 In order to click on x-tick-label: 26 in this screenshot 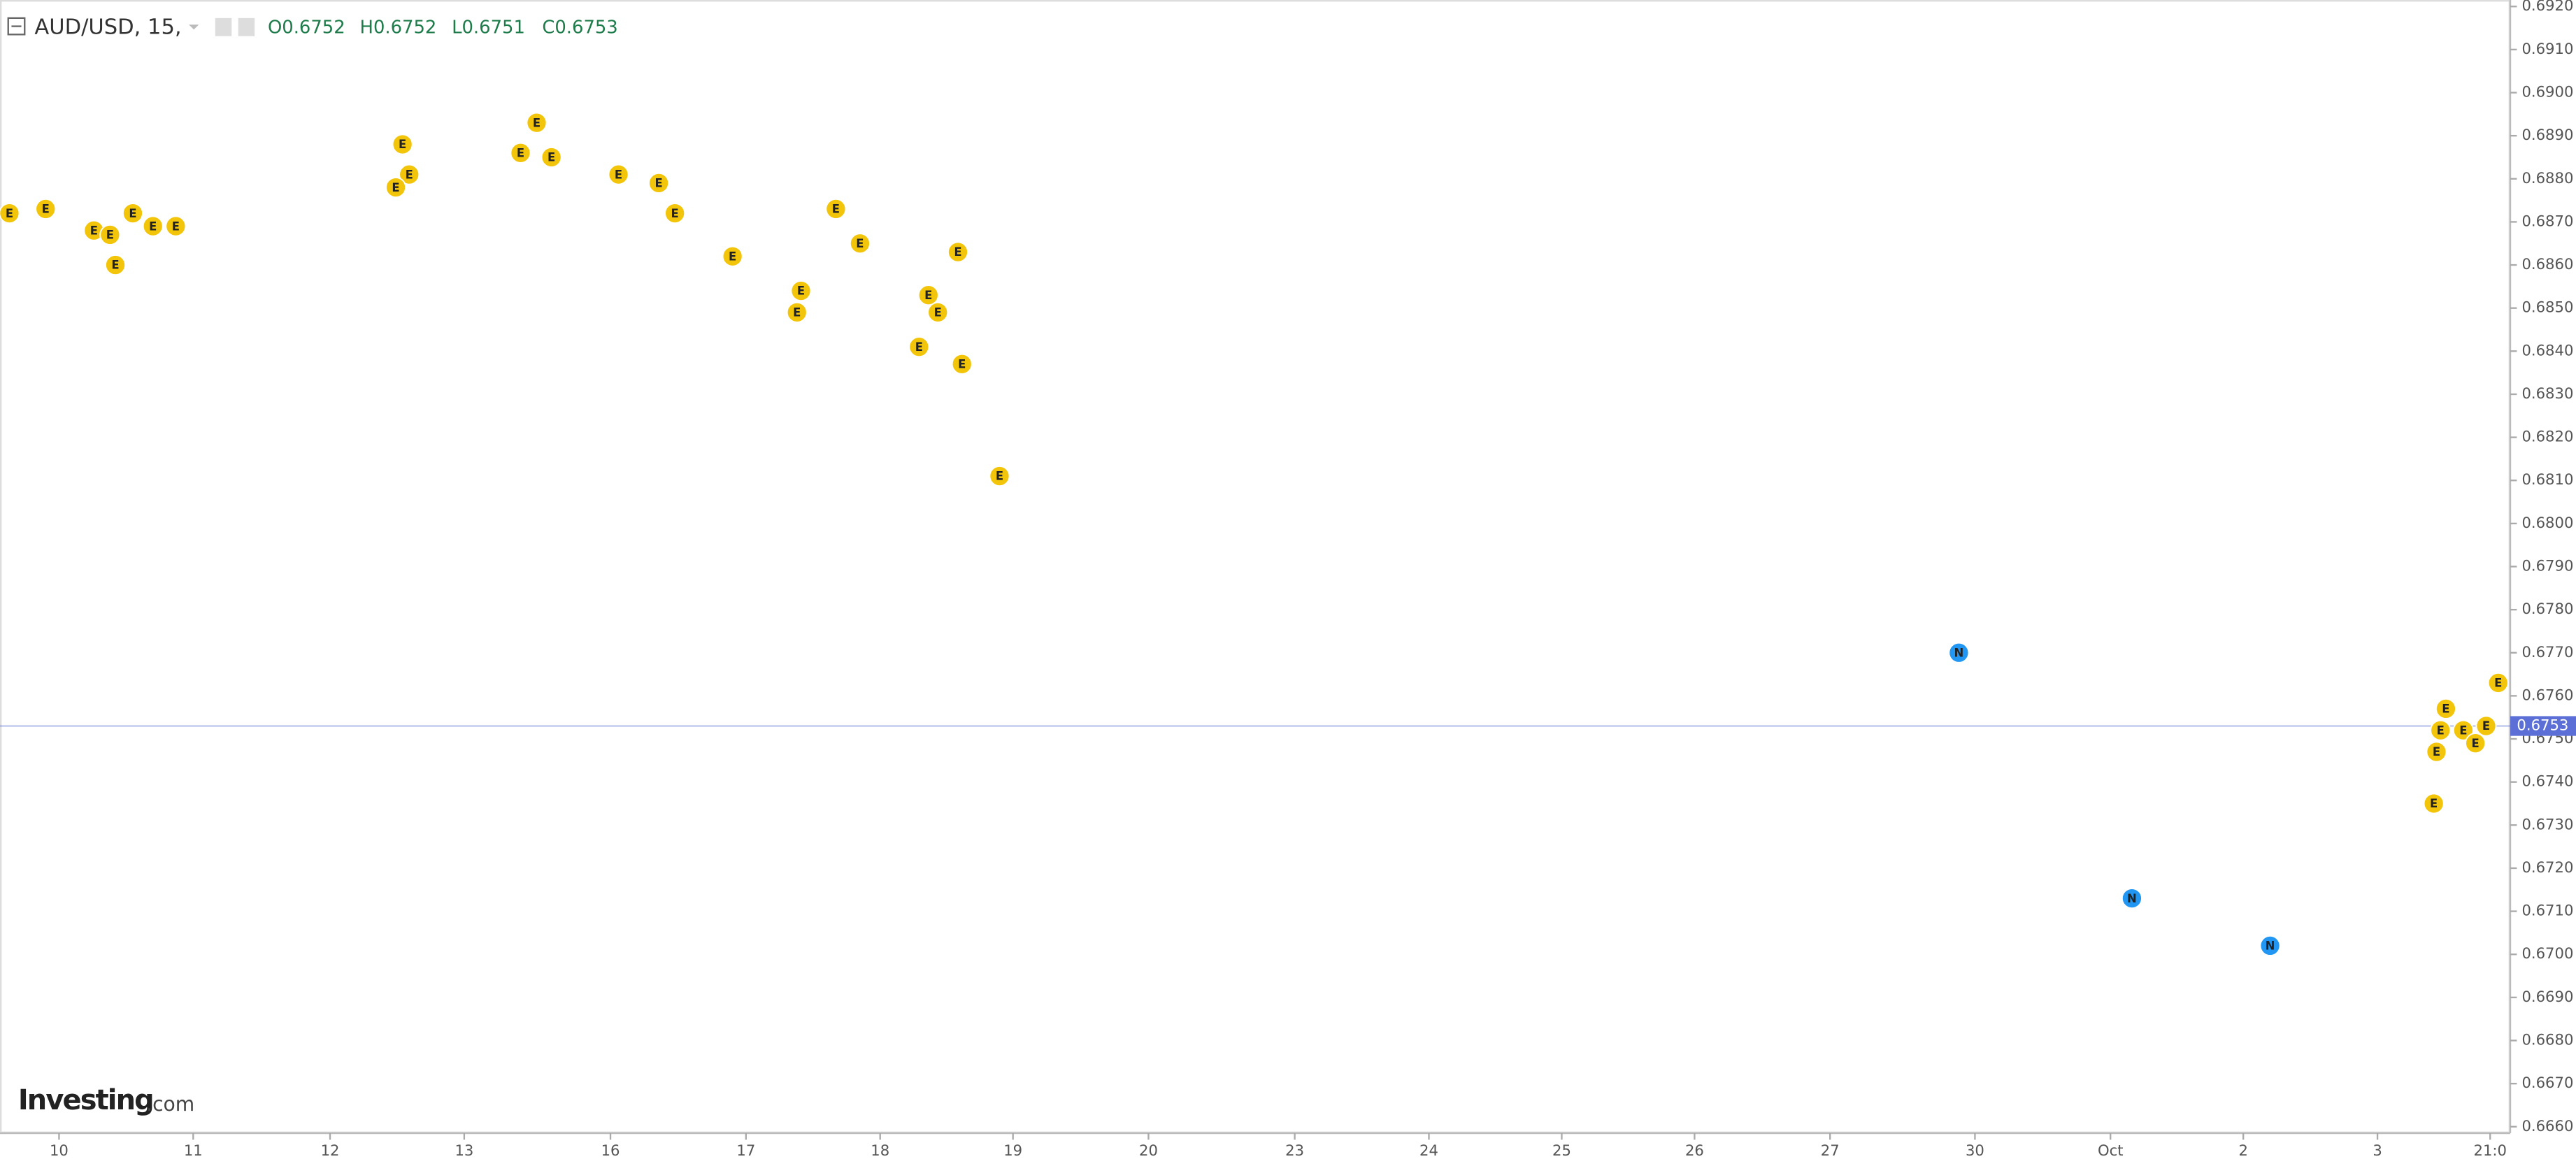, I will do `click(1694, 1150)`.